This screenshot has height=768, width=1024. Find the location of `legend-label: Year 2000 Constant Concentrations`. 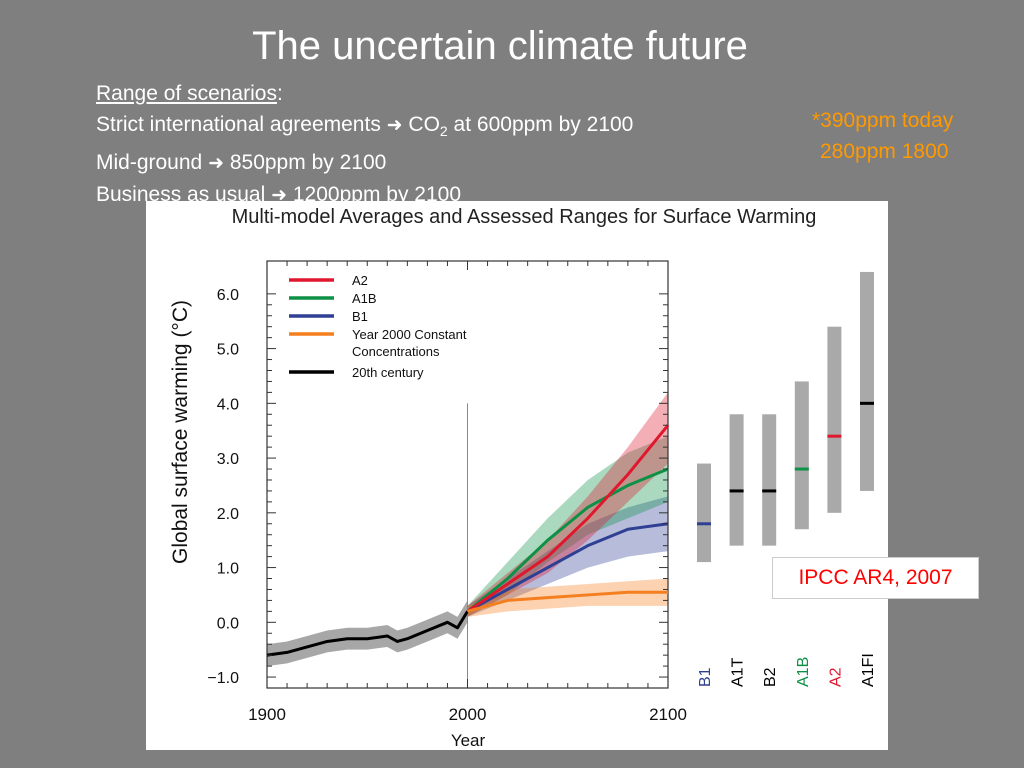

legend-label: Year 2000 Constant Concentrations is located at coordinates (409, 343).